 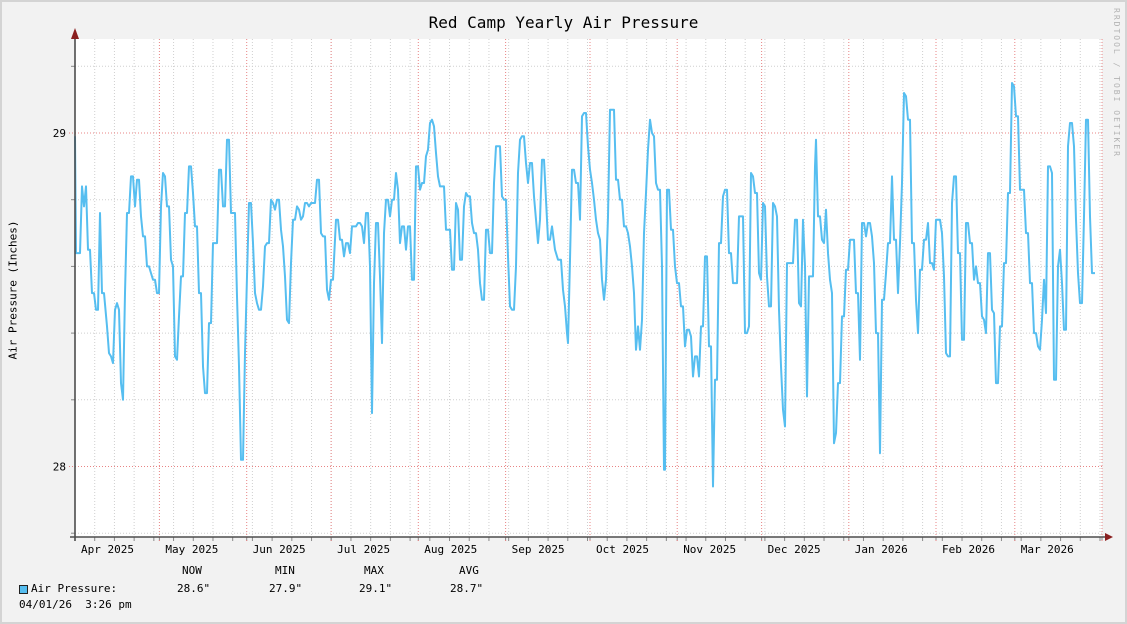 I want to click on series-min-value: 27.9", so click(x=286, y=588).